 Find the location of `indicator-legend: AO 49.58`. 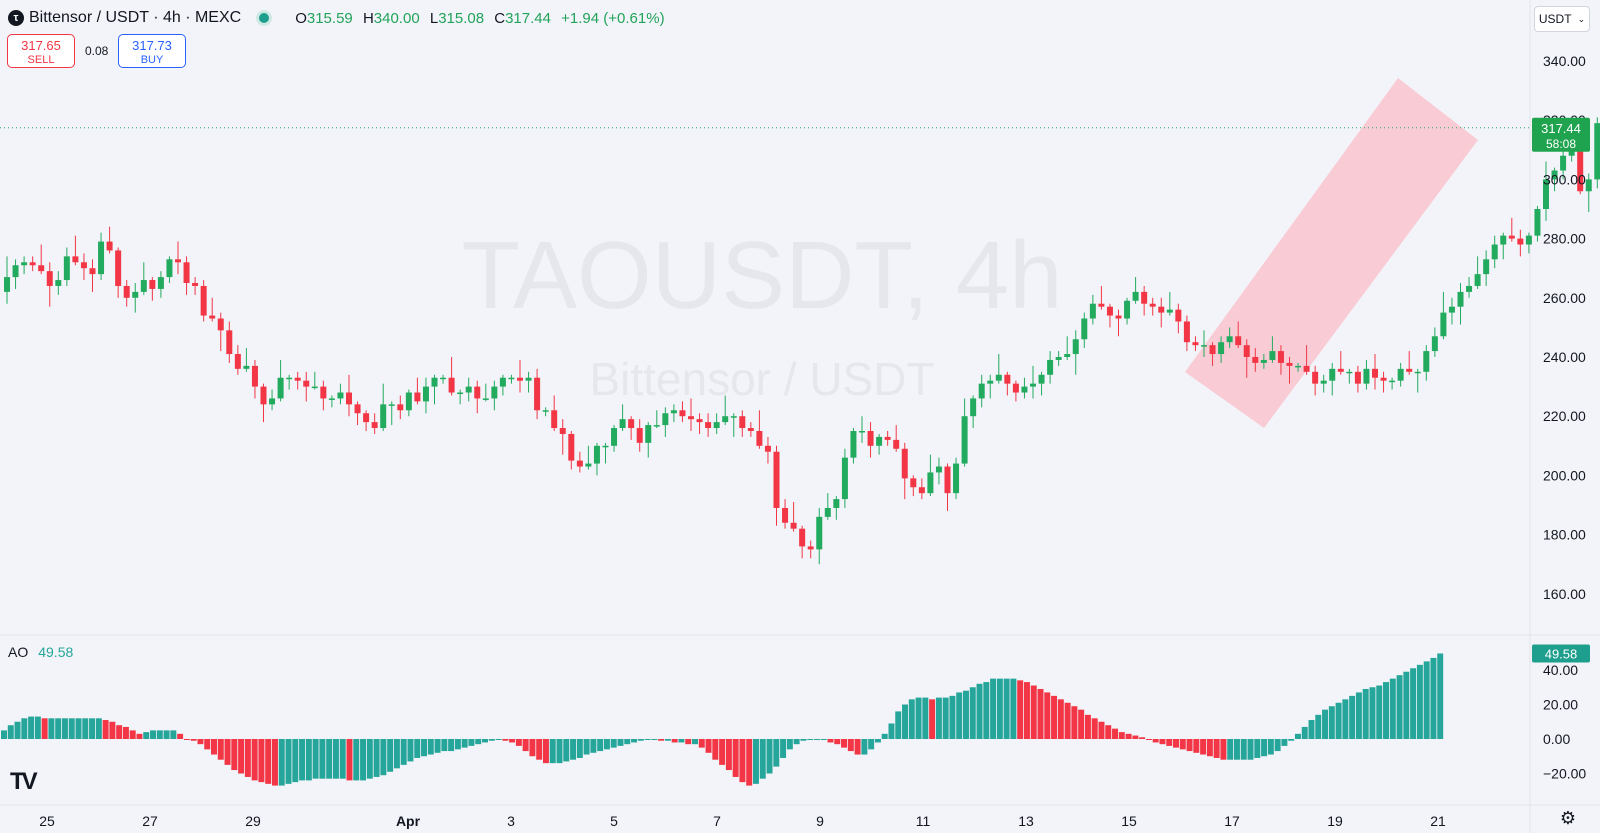

indicator-legend: AO 49.58 is located at coordinates (40, 652).